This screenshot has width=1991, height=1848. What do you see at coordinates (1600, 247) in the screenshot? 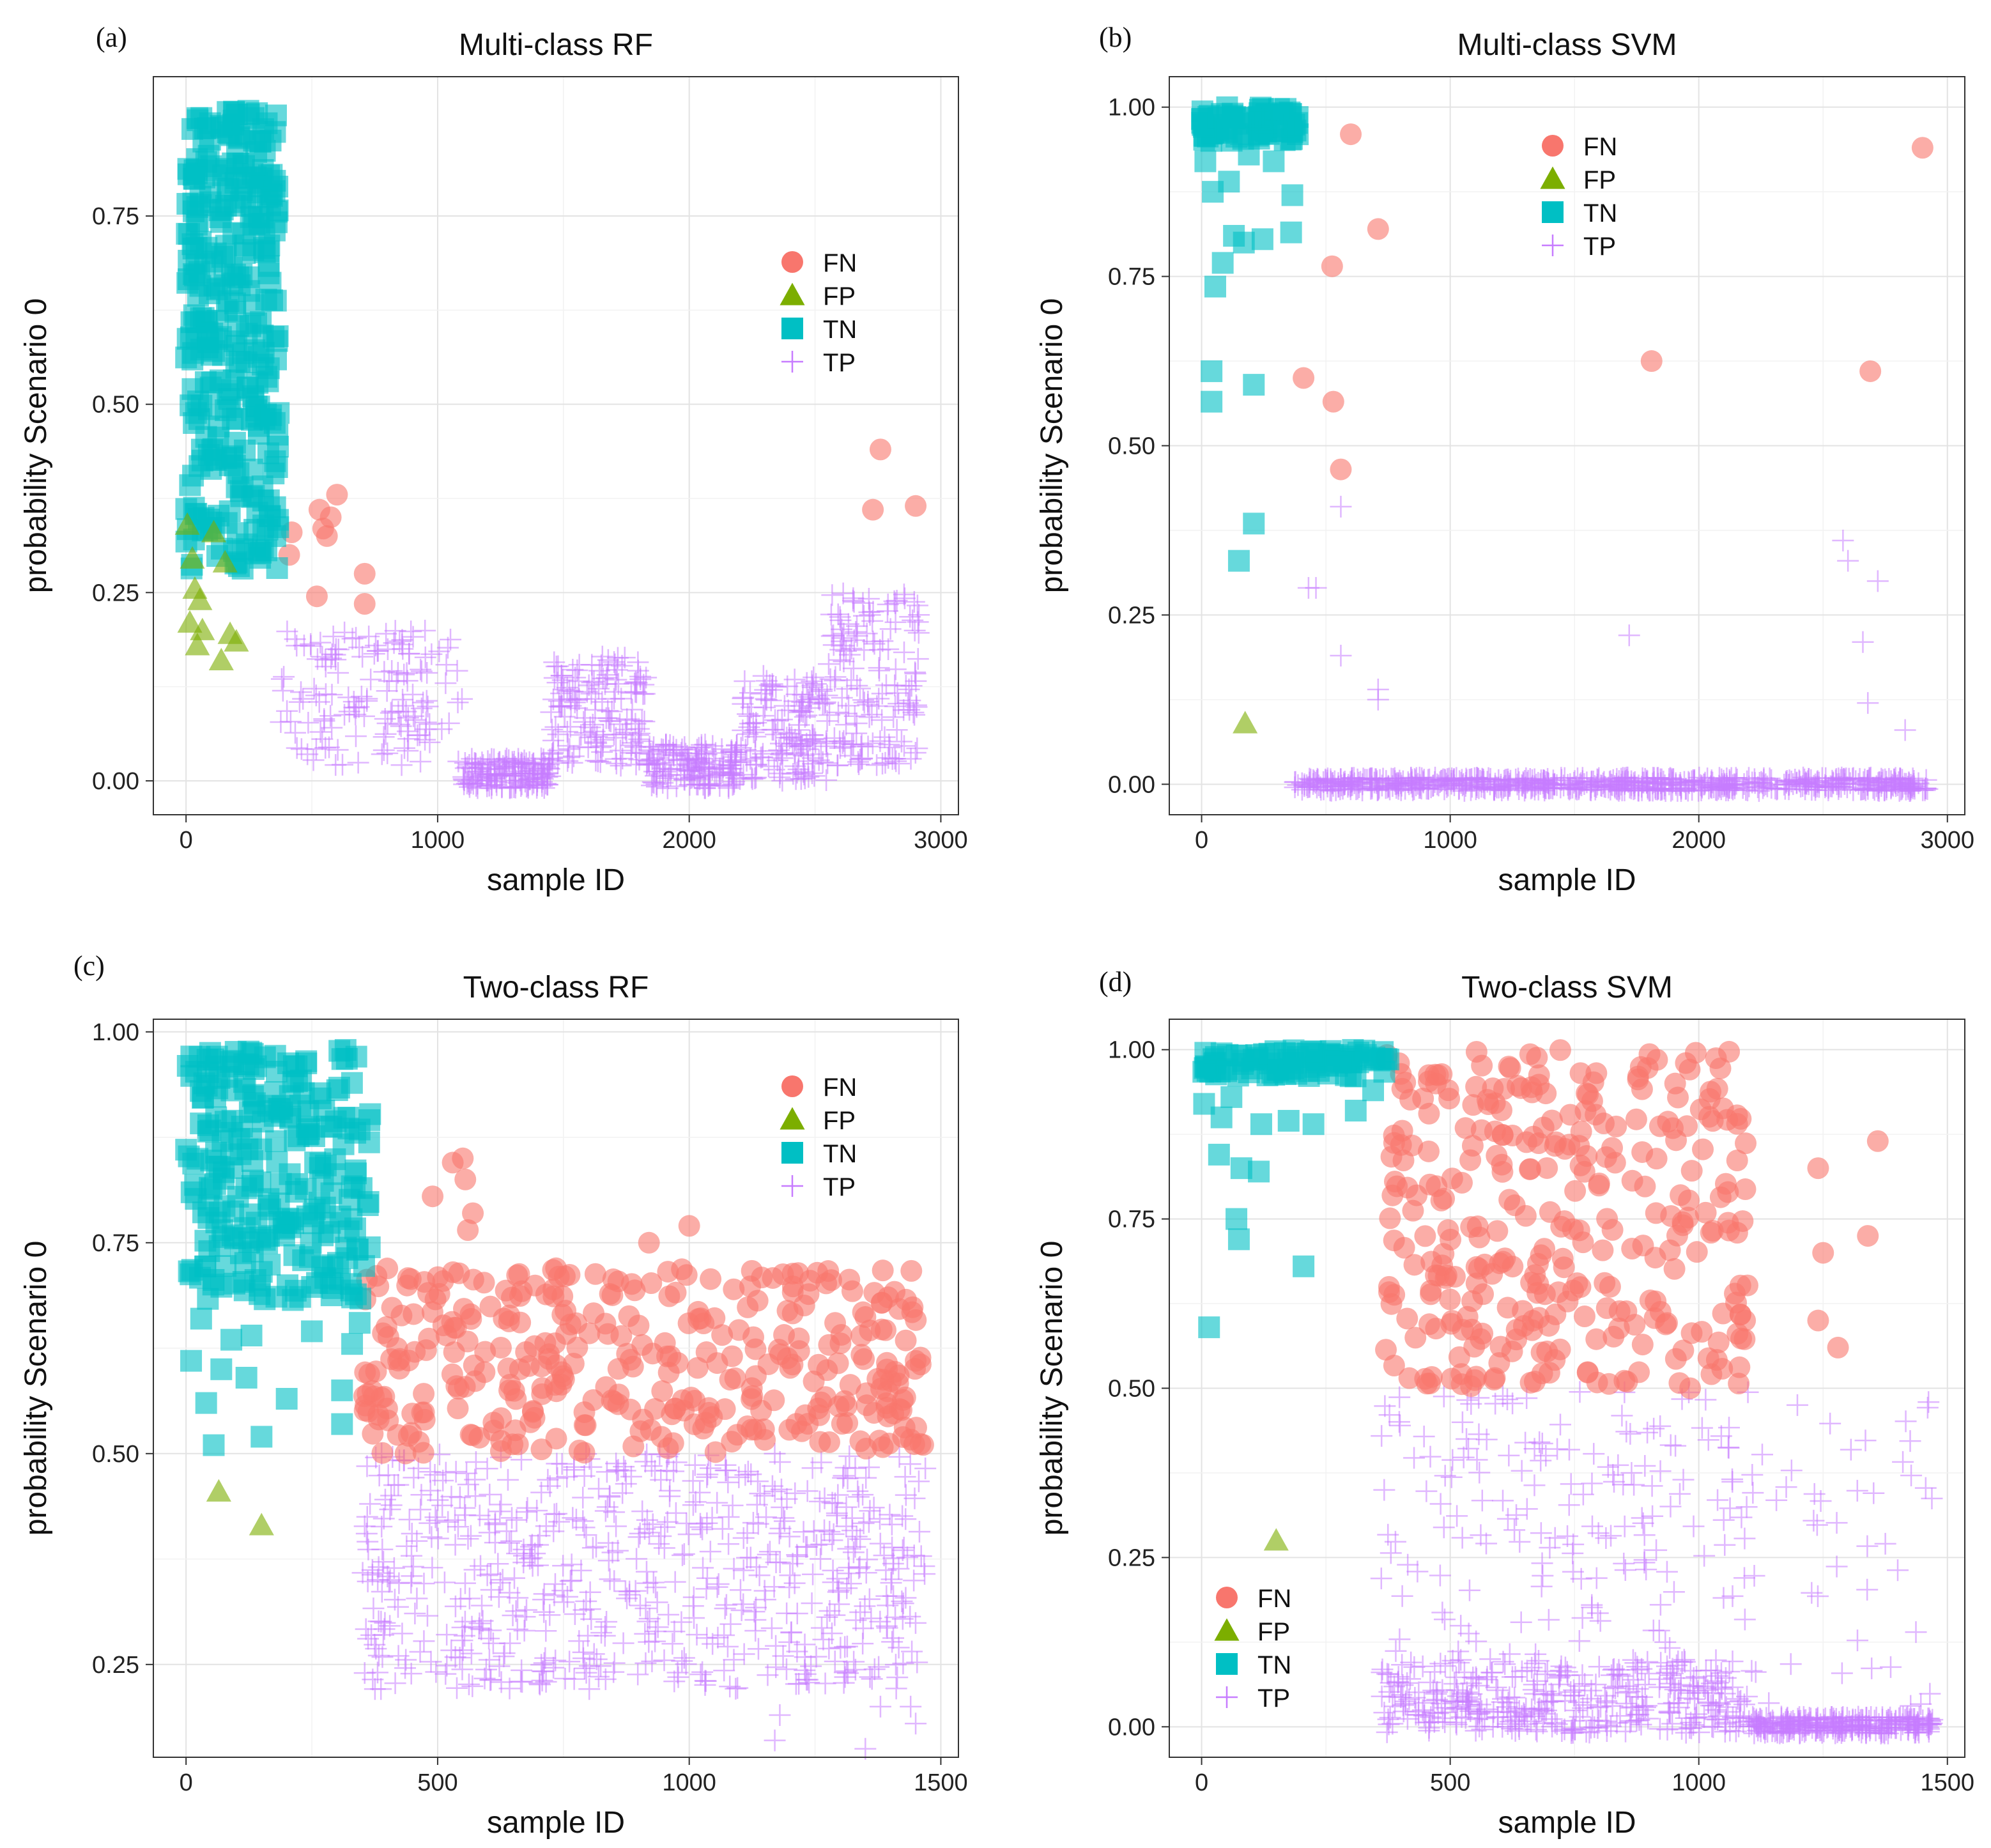
I see `legend-label: TP` at bounding box center [1600, 247].